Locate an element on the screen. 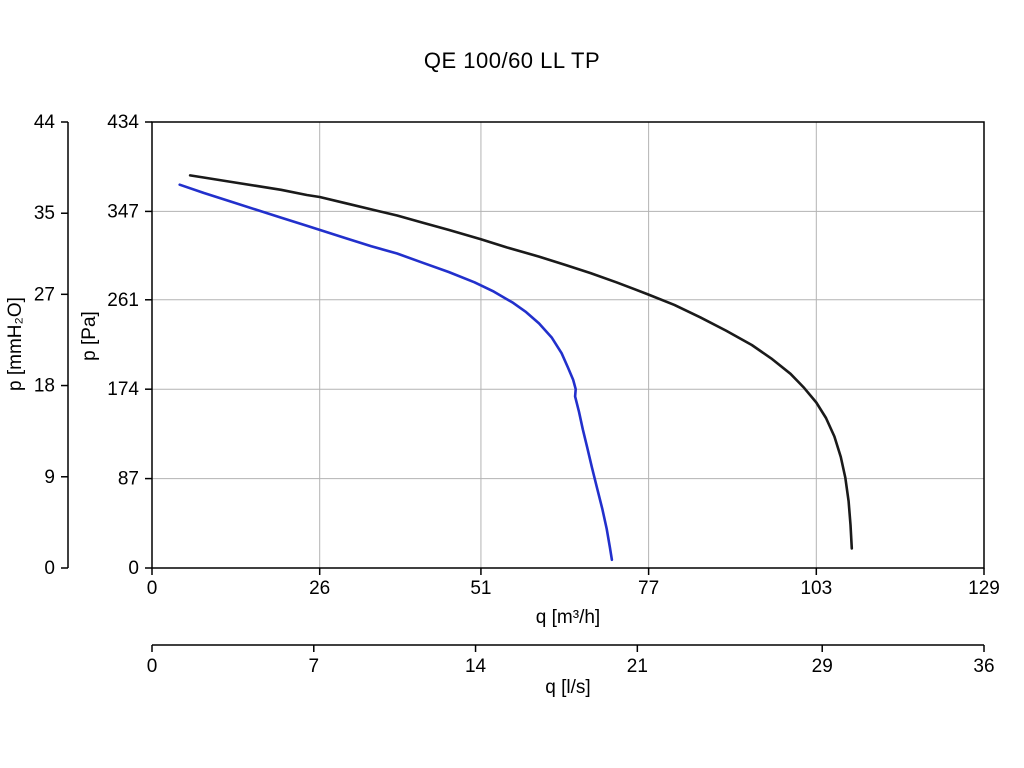 This screenshot has width=1024, height=768. y2-tick-label: 0 is located at coordinates (133, 568).